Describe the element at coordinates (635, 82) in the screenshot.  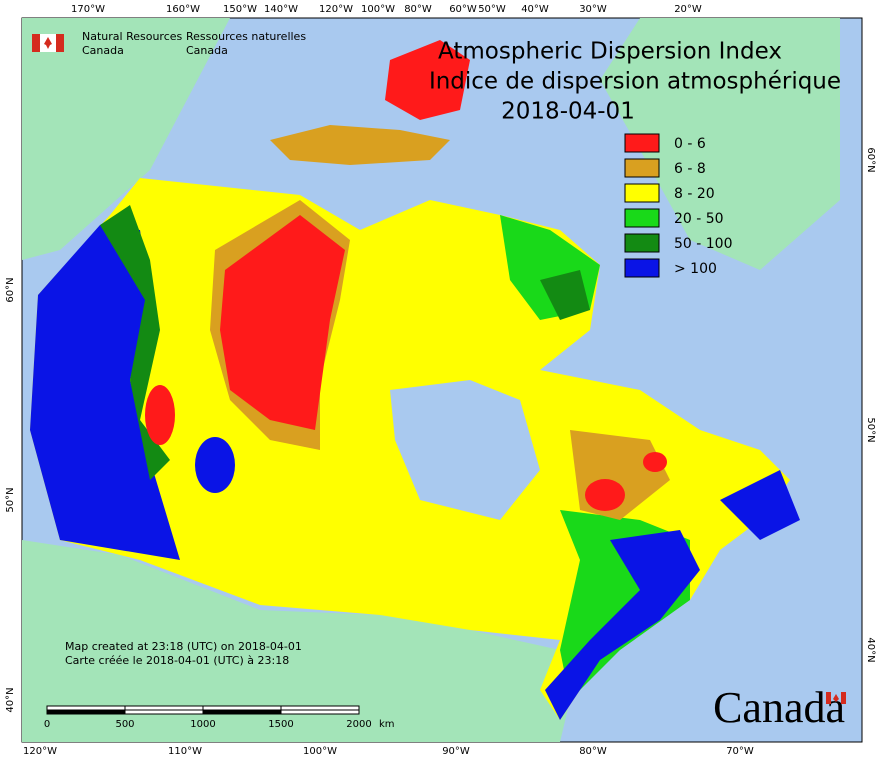
I see `title-fr: Indice de dispersion atmosphérique` at that location.